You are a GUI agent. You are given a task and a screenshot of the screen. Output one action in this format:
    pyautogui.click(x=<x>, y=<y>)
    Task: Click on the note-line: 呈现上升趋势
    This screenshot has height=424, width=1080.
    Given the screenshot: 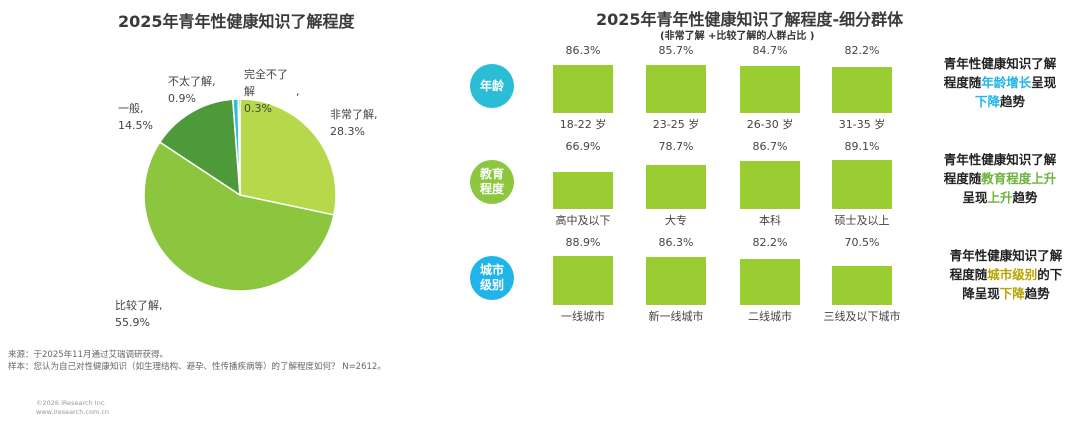 What is the action you would take?
    pyautogui.click(x=1000, y=197)
    